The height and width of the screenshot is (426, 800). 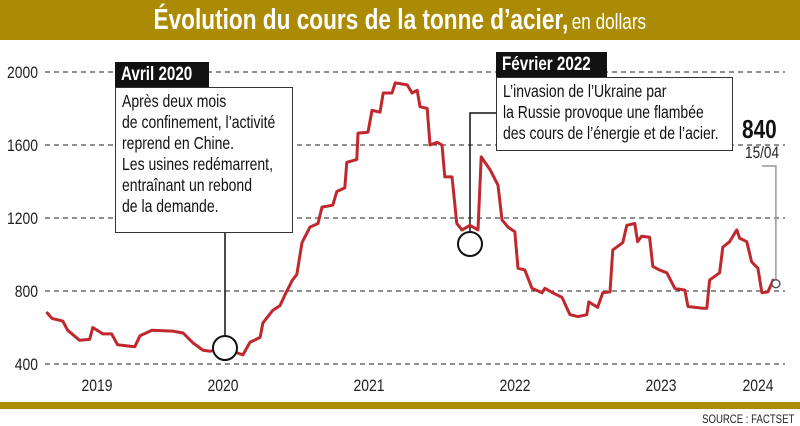 I want to click on x-tick-label: 2024, so click(x=758, y=386).